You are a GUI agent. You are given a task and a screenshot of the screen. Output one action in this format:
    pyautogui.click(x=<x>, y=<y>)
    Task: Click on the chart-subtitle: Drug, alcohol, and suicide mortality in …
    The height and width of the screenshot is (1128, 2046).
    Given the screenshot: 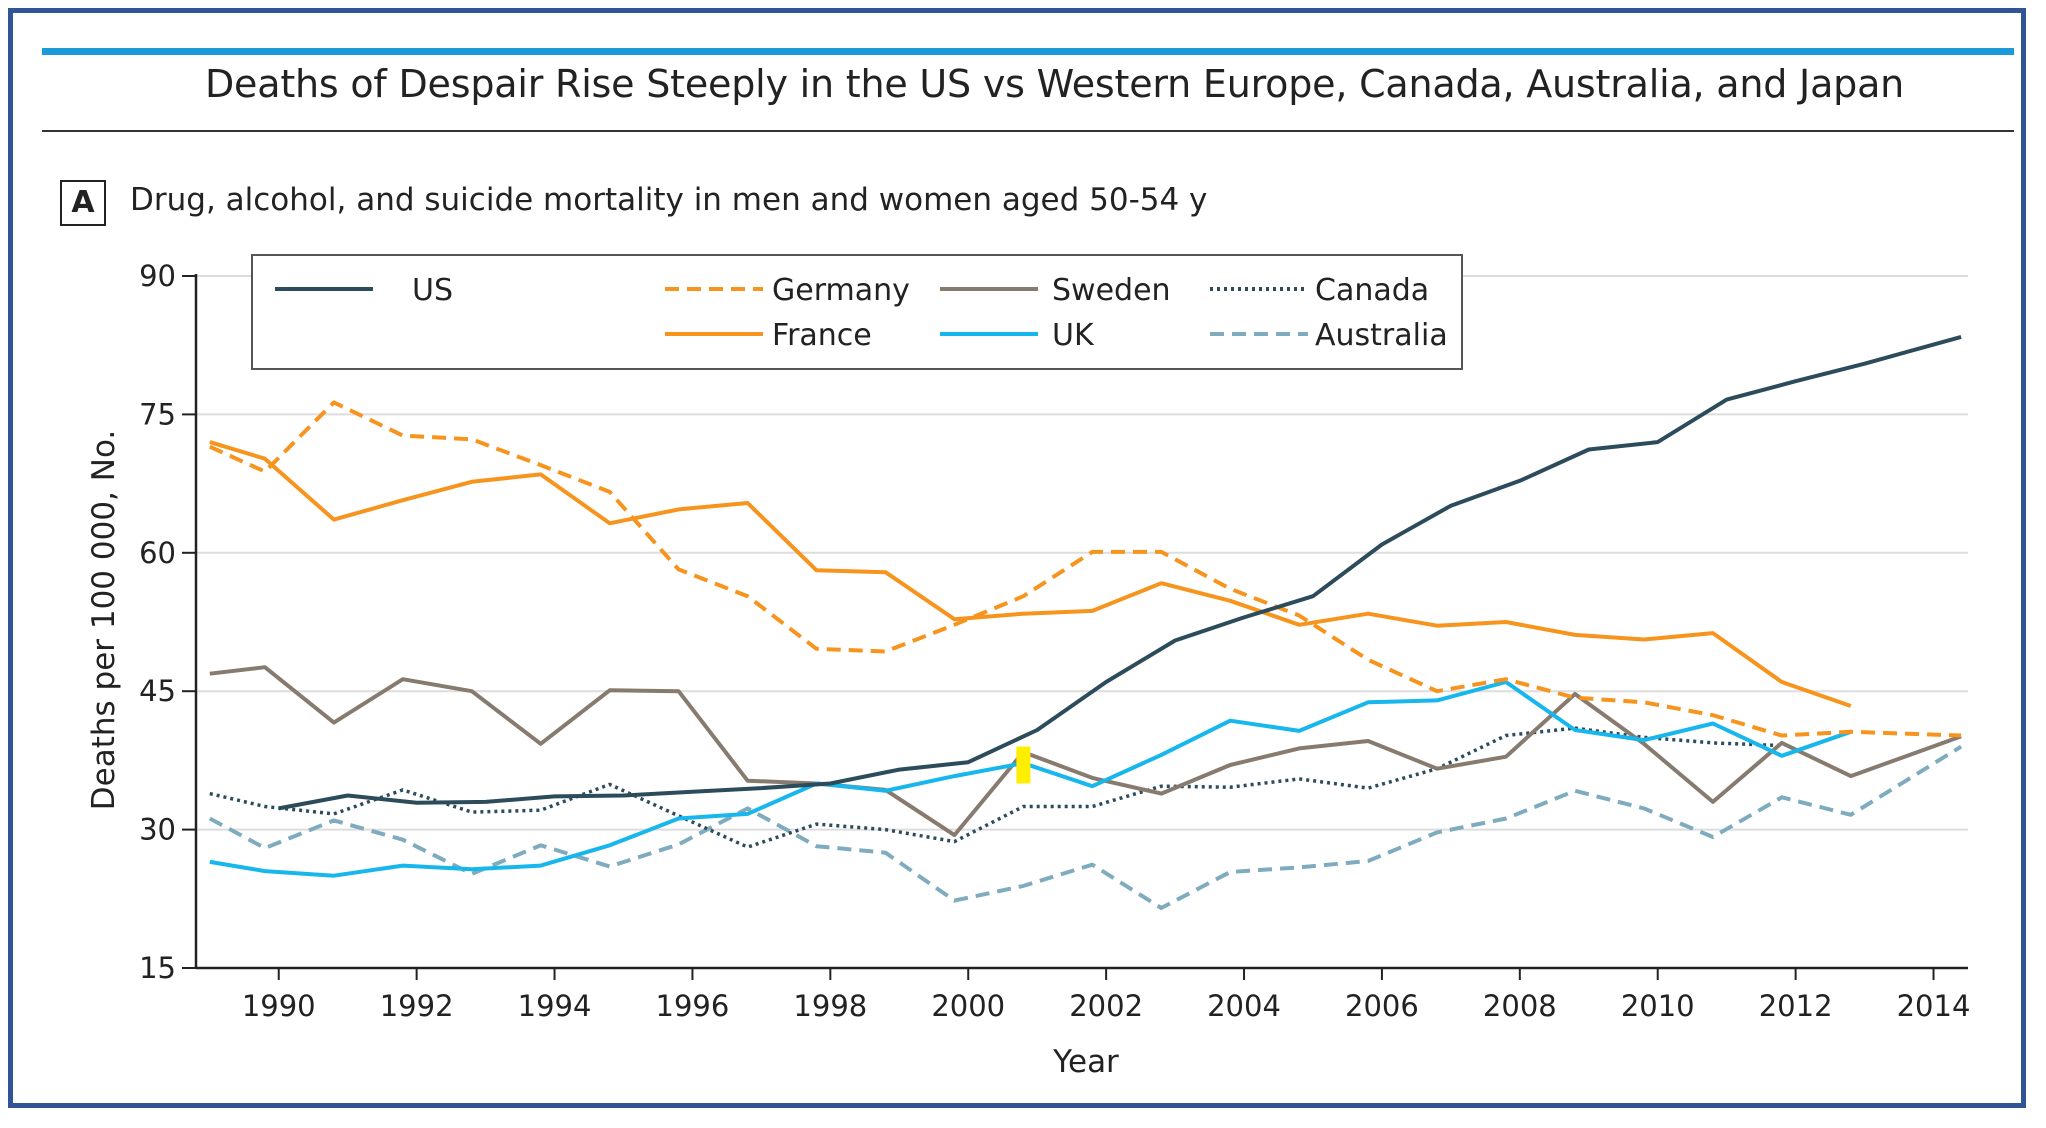 What is the action you would take?
    pyautogui.click(x=669, y=200)
    